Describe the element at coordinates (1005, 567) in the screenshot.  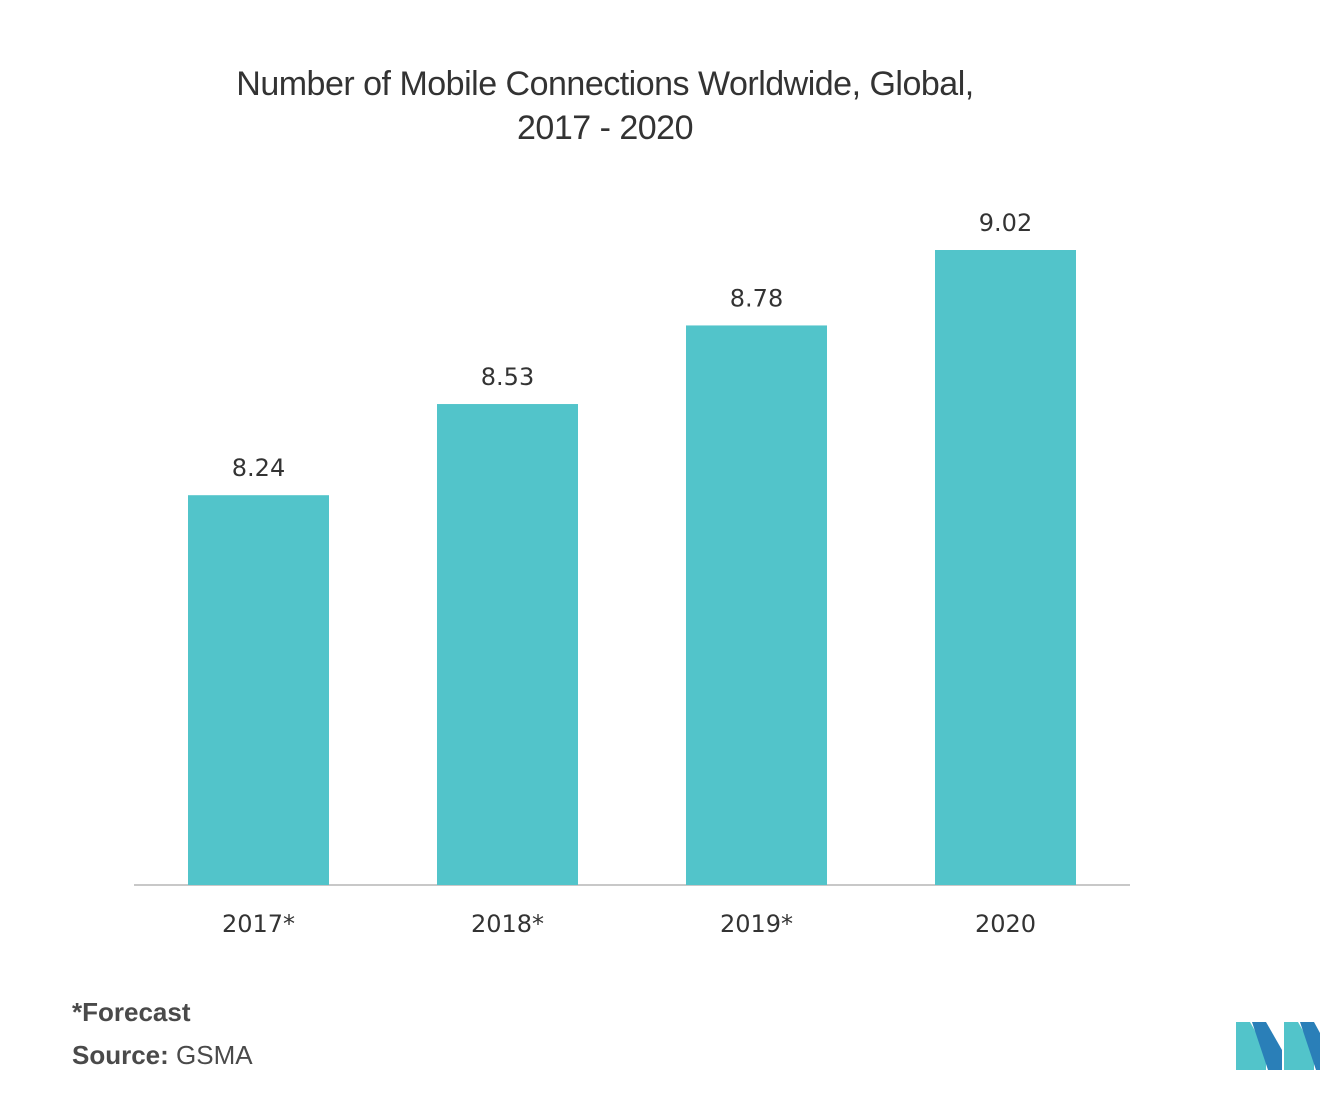
I see `bar-2020` at that location.